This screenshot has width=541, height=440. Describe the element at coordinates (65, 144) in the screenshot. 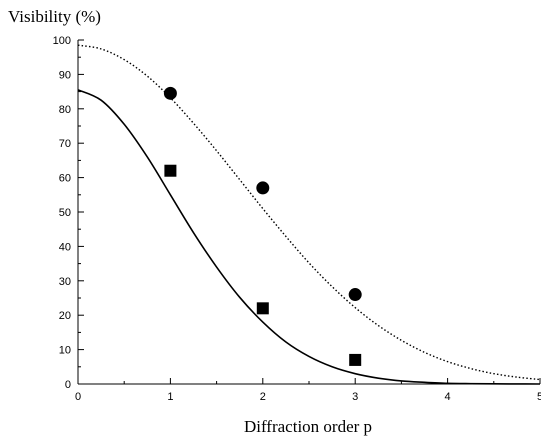

I see `y-tick-label: 70` at that location.